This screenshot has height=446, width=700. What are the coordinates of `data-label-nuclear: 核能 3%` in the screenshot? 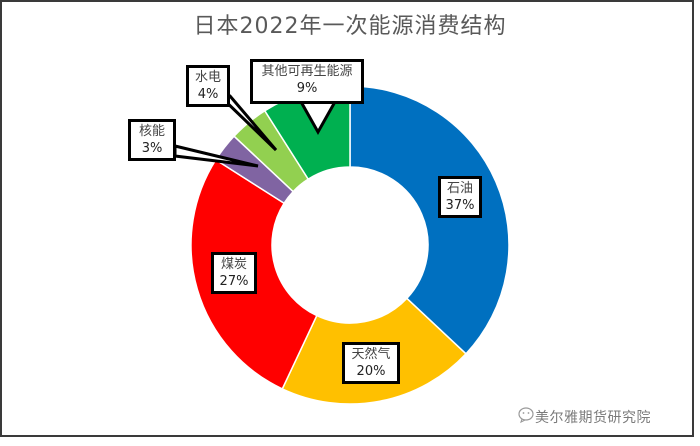 It's located at (152, 140).